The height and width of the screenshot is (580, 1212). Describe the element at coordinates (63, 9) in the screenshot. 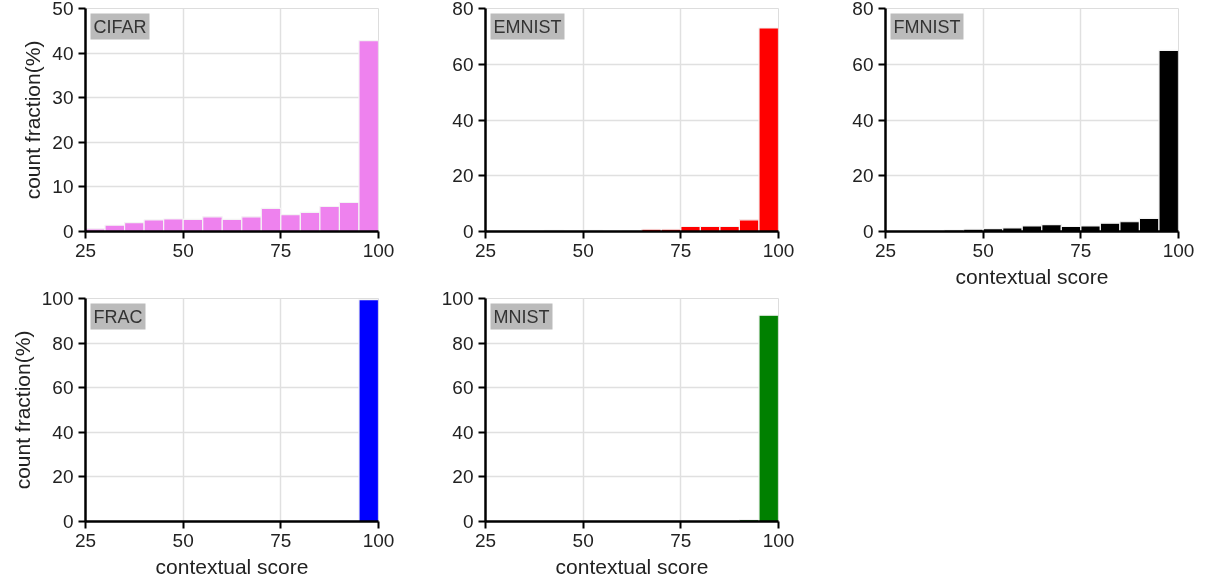

I see `y-tick-label: 50` at that location.